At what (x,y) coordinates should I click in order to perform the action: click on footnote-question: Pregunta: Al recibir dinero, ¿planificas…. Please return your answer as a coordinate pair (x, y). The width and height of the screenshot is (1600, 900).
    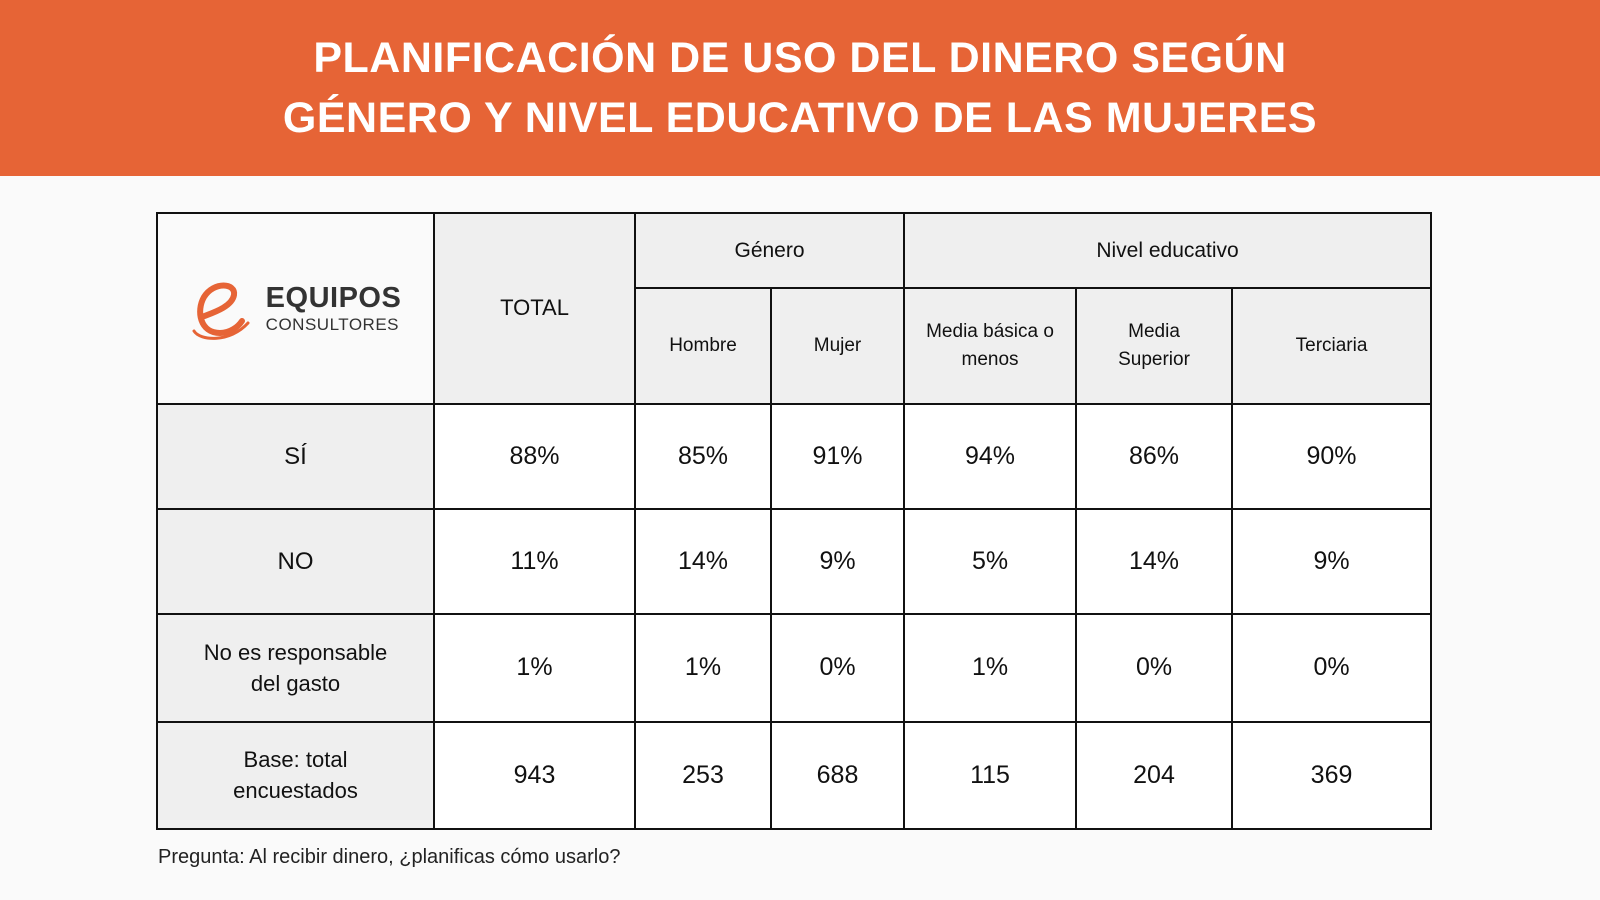
    Looking at the image, I should click on (389, 857).